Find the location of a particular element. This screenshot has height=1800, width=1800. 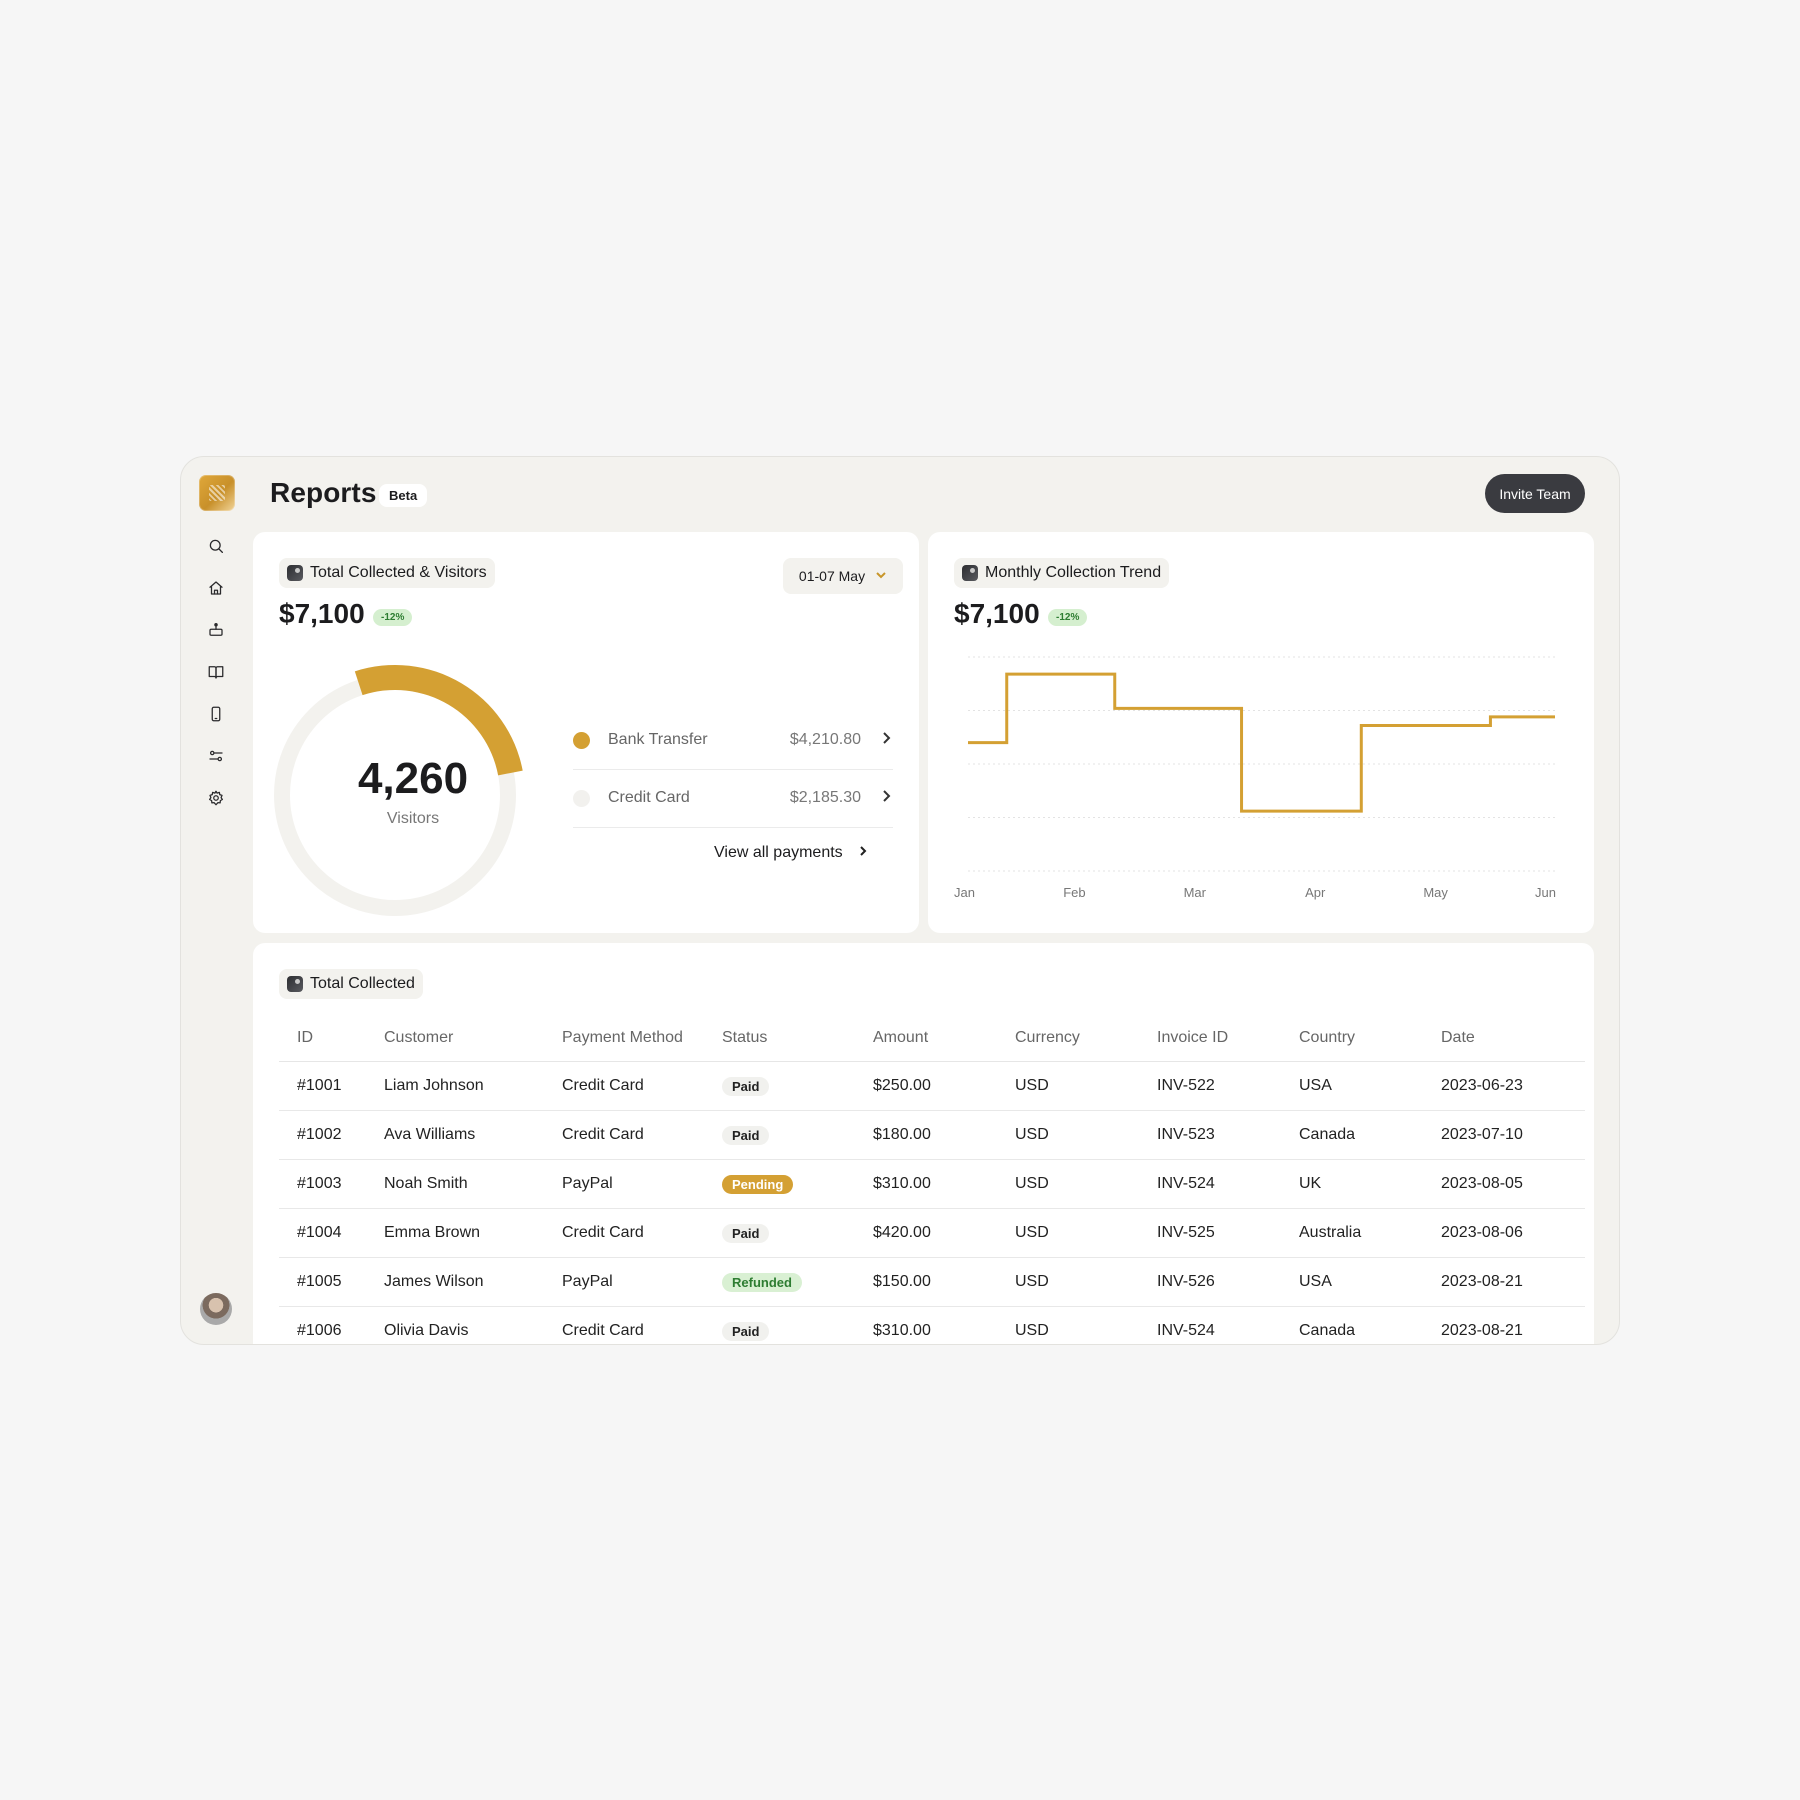

column-header: Customer is located at coordinates (473, 1038).